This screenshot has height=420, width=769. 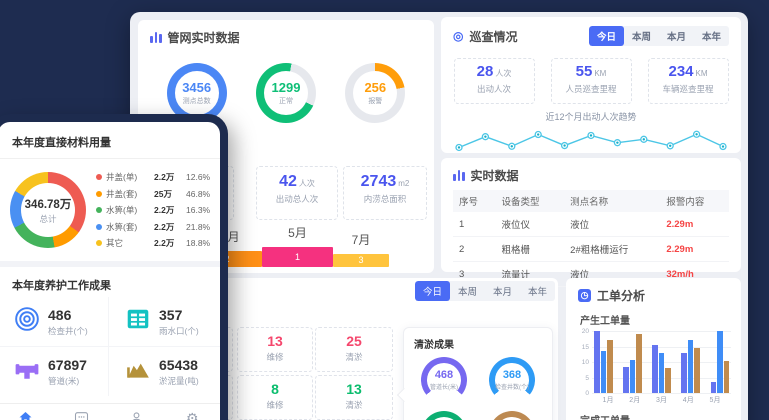 I want to click on table-cell: 2, so click(x=474, y=249).